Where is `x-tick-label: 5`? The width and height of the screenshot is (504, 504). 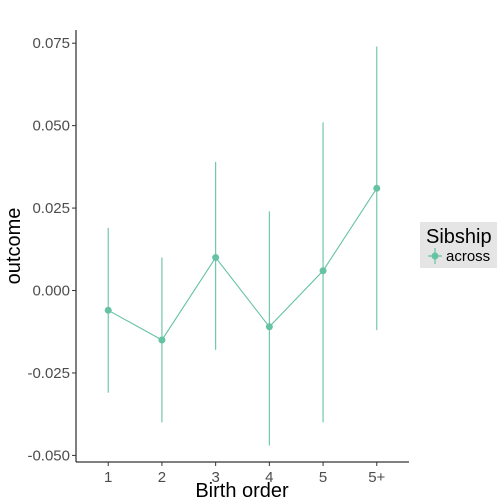 x-tick-label: 5 is located at coordinates (323, 477).